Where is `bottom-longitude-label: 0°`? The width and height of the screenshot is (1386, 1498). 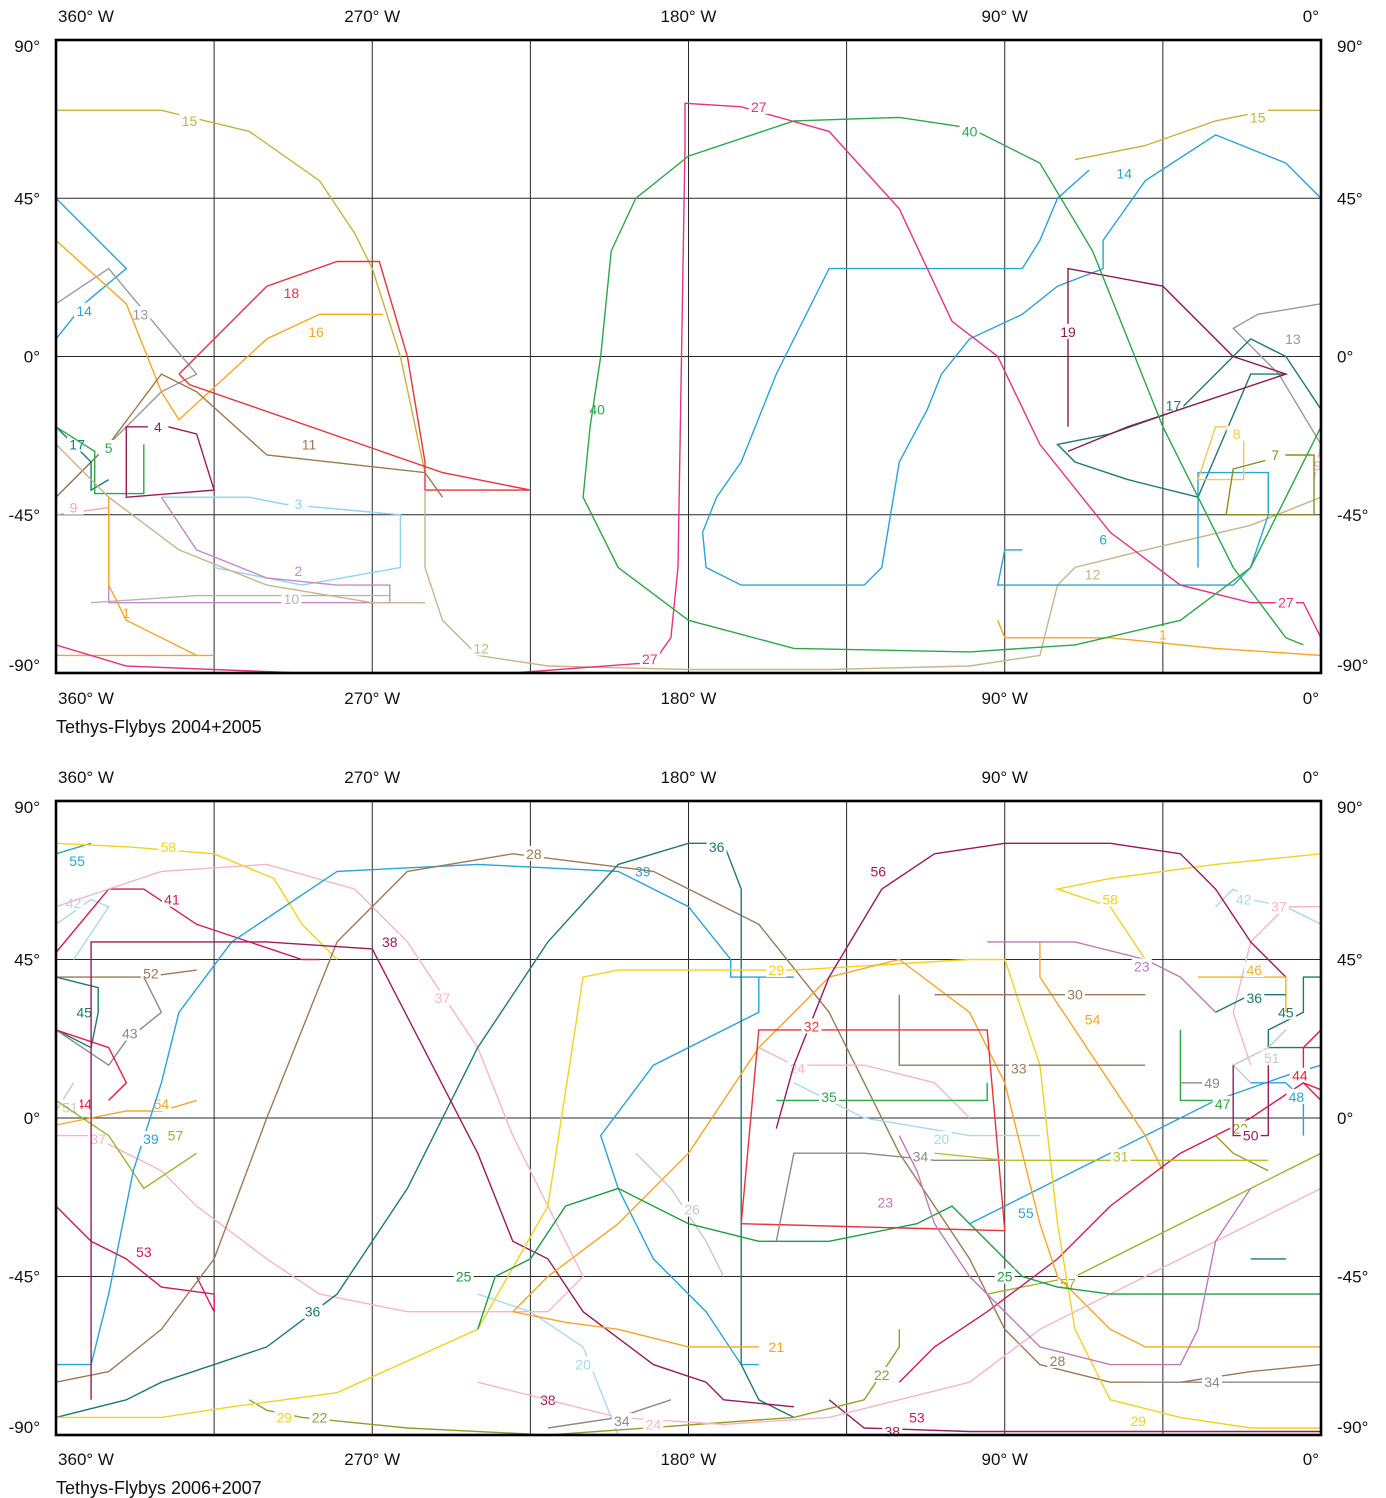
bottom-longitude-label: 0° is located at coordinates (1311, 698).